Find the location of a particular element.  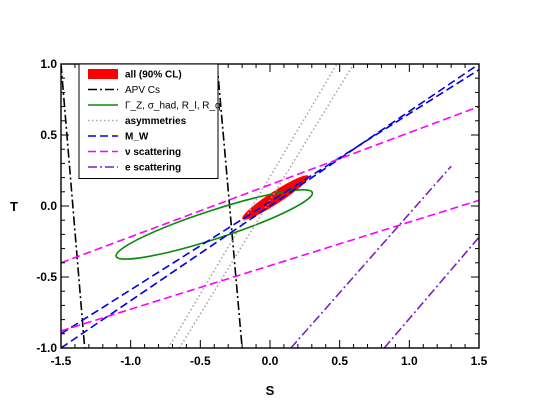

x-tick-label: -0.5 is located at coordinates (200, 361).